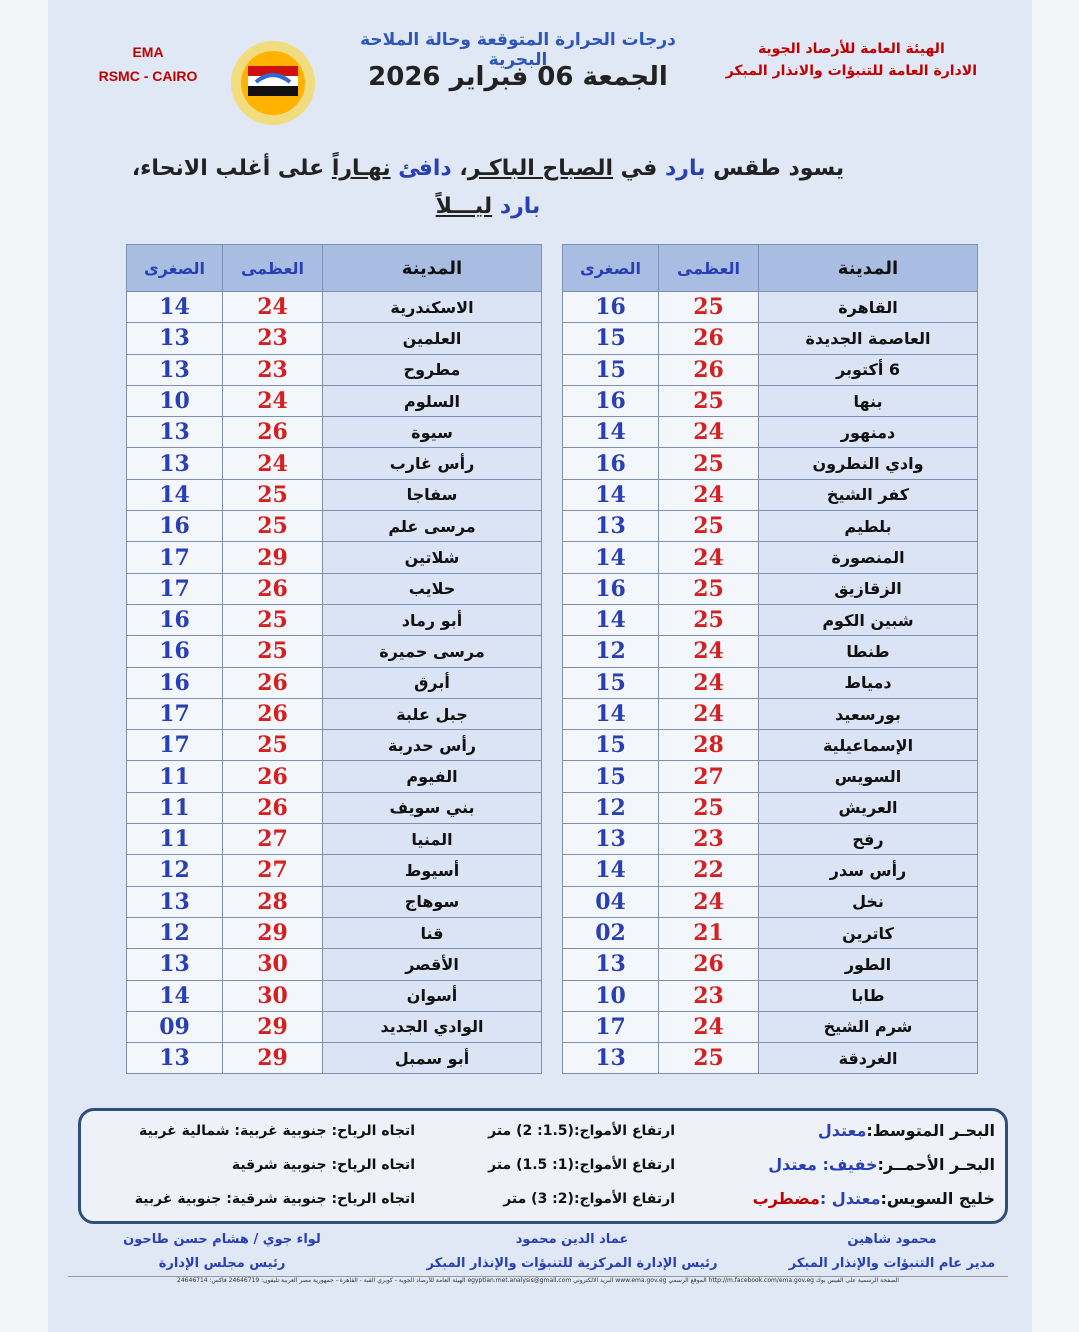 This screenshot has height=1332, width=1079. Describe the element at coordinates (775, 168) in the screenshot. I see `text: يسود طقس` at that location.